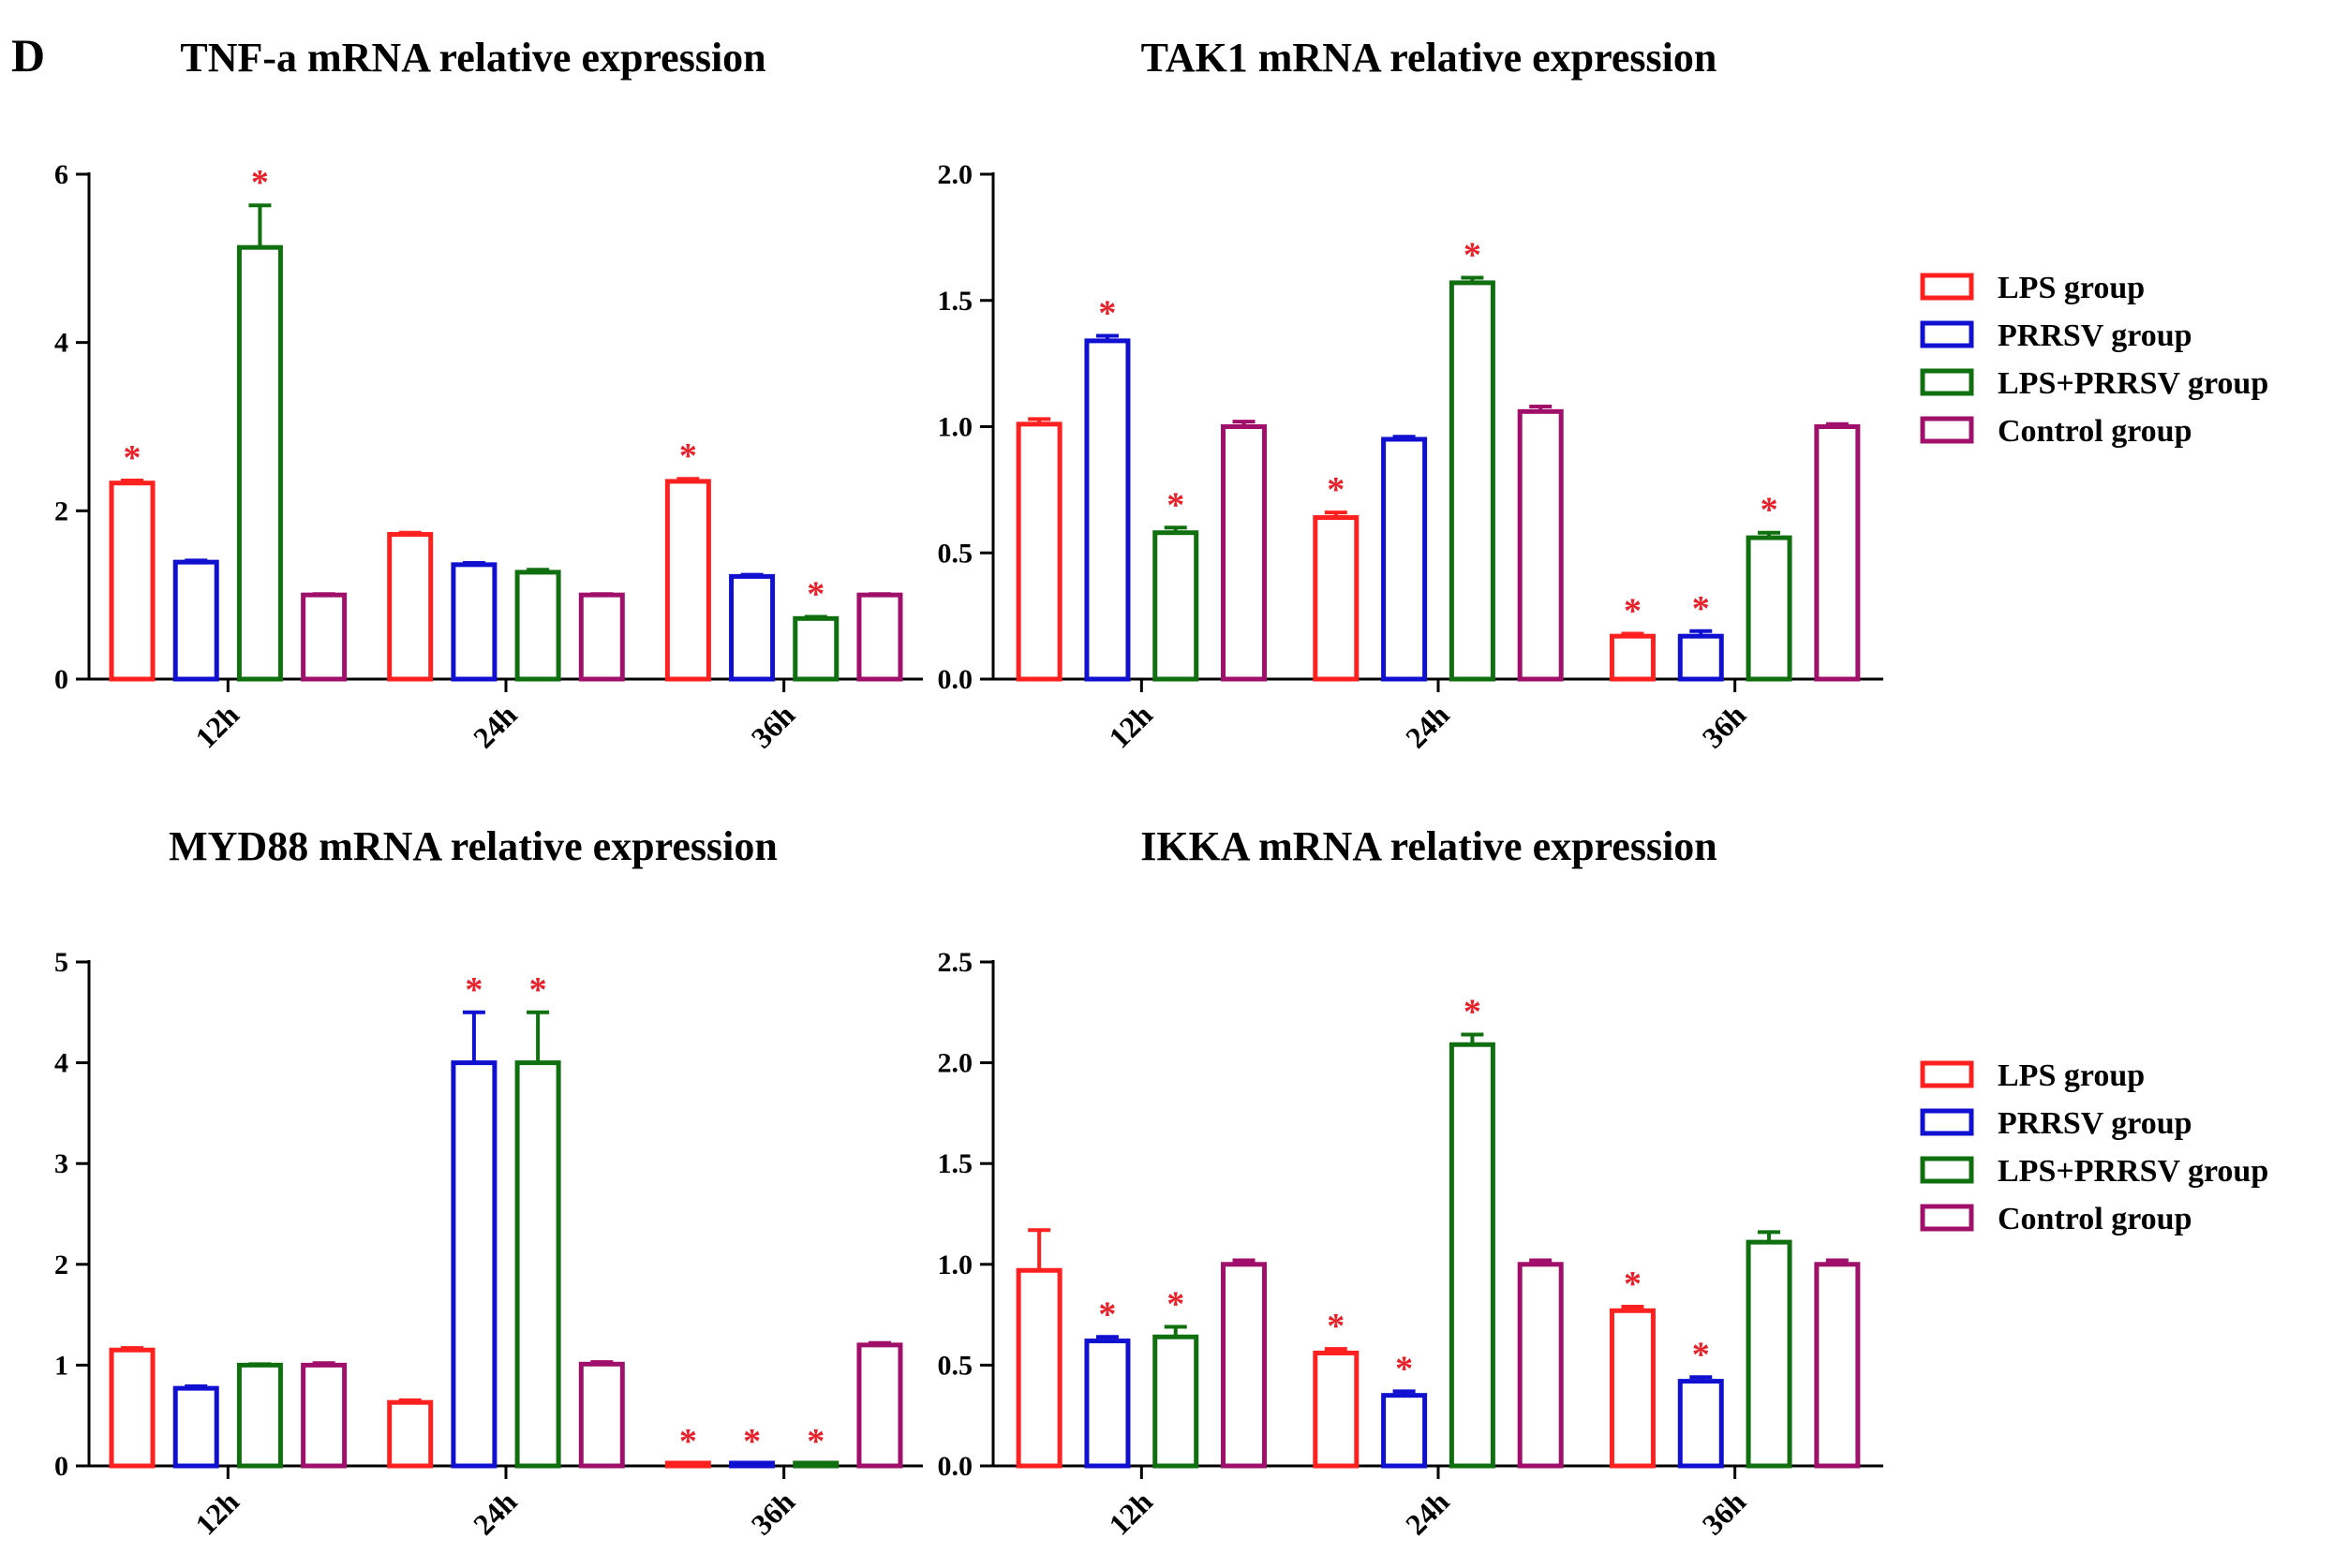 The height and width of the screenshot is (1568, 2333). What do you see at coordinates (2071, 288) in the screenshot?
I see `legend-label: LPS group` at bounding box center [2071, 288].